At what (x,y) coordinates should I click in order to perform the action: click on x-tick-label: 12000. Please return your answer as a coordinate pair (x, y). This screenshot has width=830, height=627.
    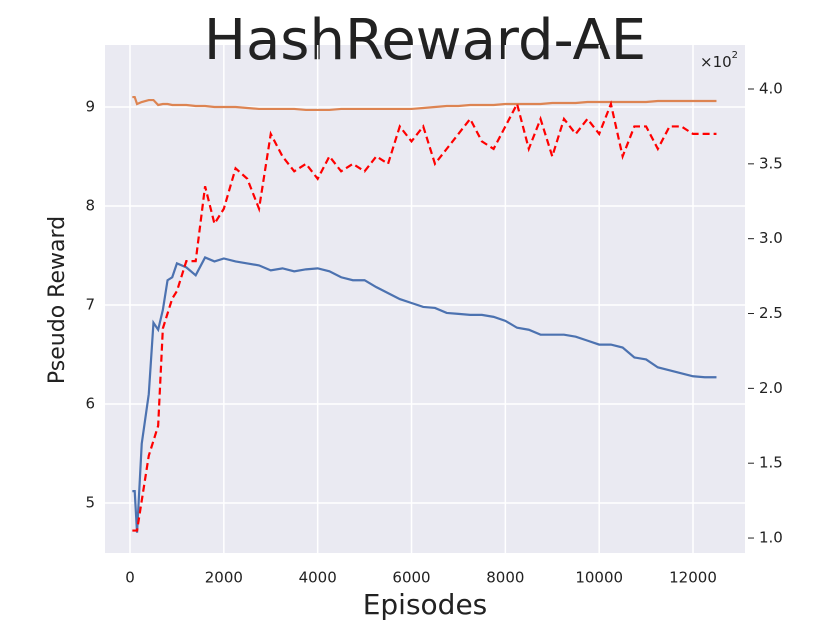
    Looking at the image, I should click on (693, 578).